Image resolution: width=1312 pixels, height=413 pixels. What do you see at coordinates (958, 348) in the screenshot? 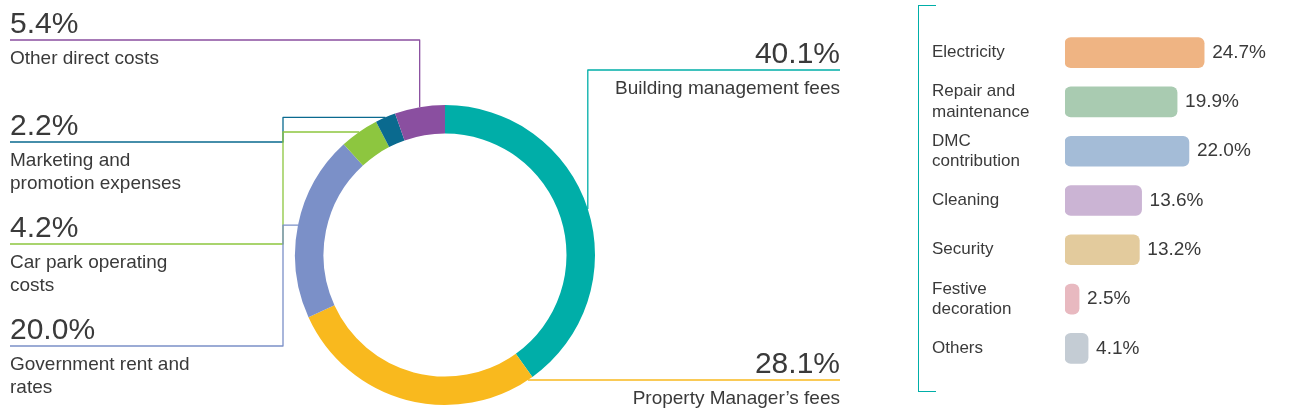
I see `y-tick-label: Others` at bounding box center [958, 348].